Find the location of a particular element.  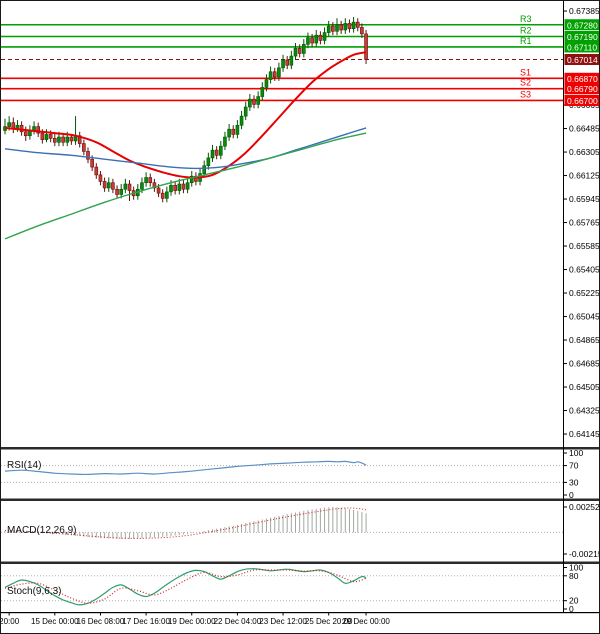

stoch-signal-line is located at coordinates (185, 586).